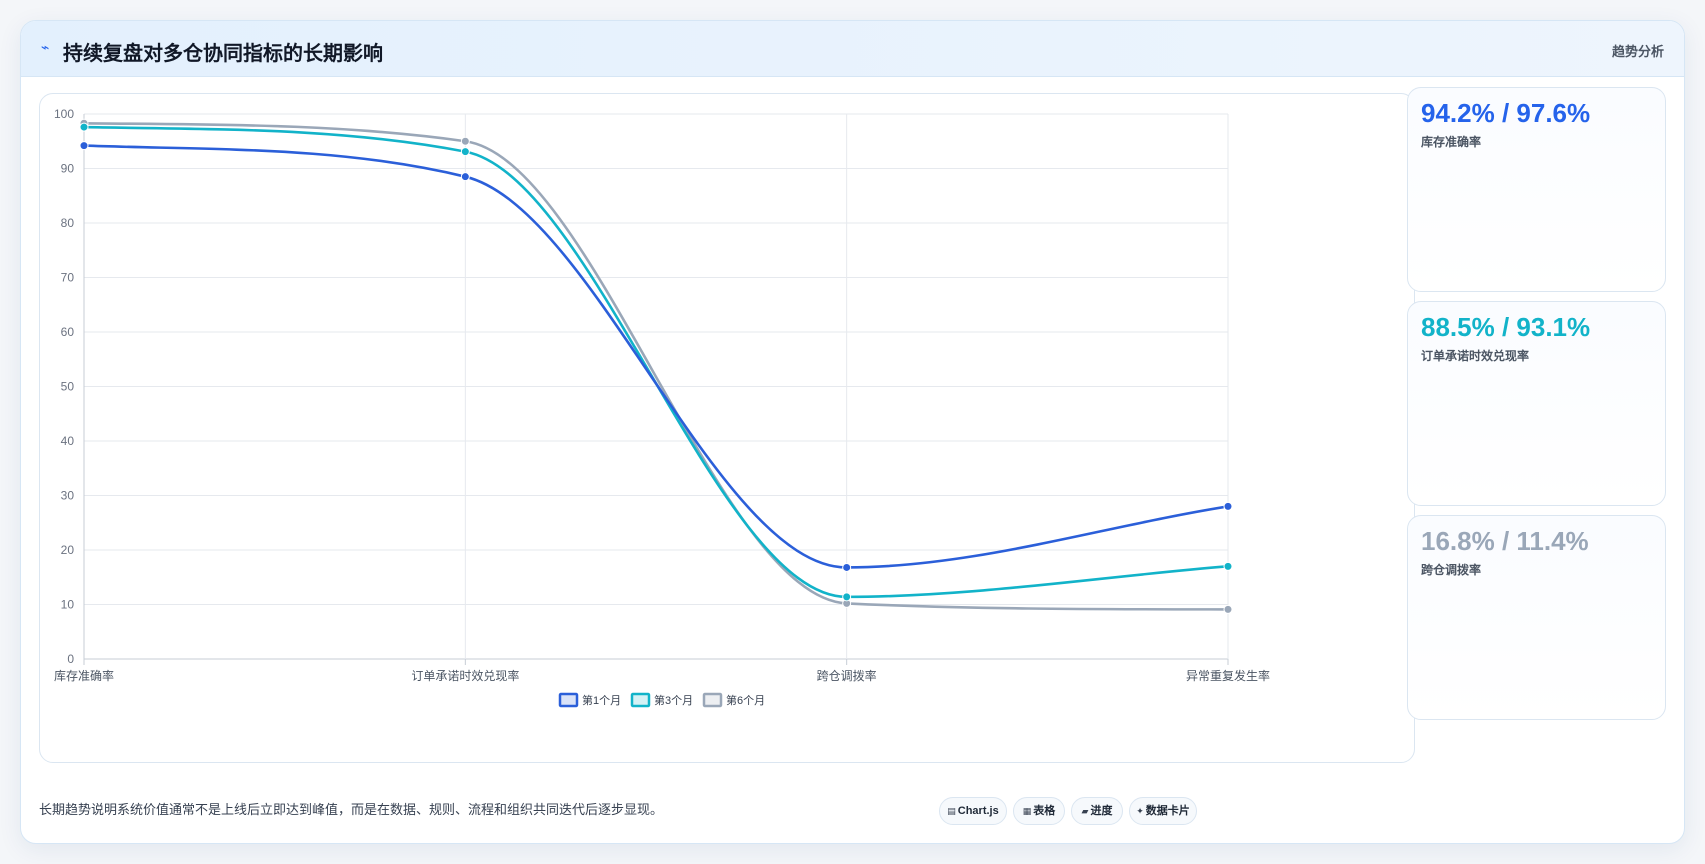  I want to click on kpi-value: 94.2% / 97.6%, so click(1506, 113).